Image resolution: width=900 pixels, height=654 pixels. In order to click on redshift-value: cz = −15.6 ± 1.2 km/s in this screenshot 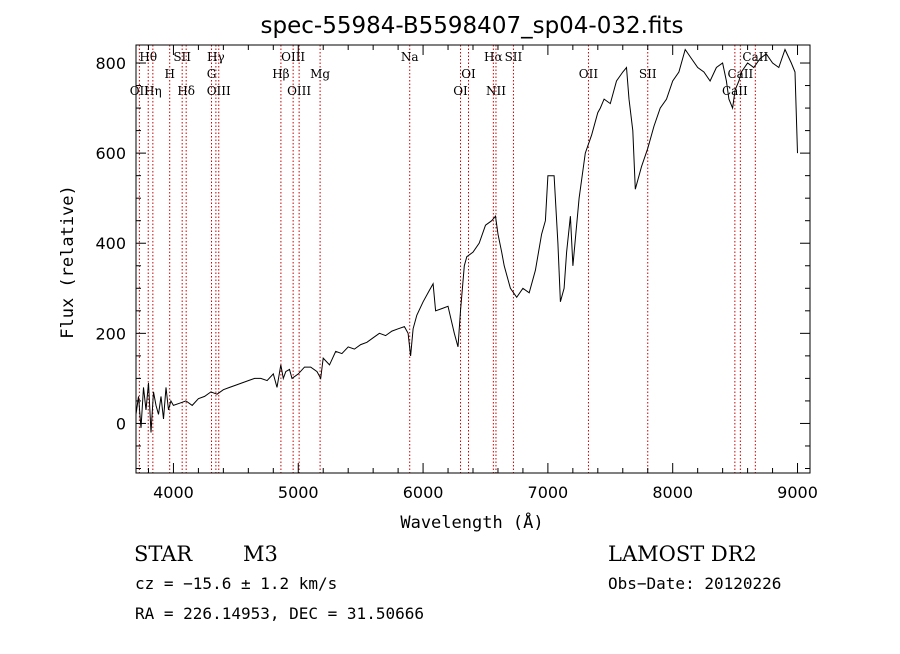, I will do `click(236, 583)`.